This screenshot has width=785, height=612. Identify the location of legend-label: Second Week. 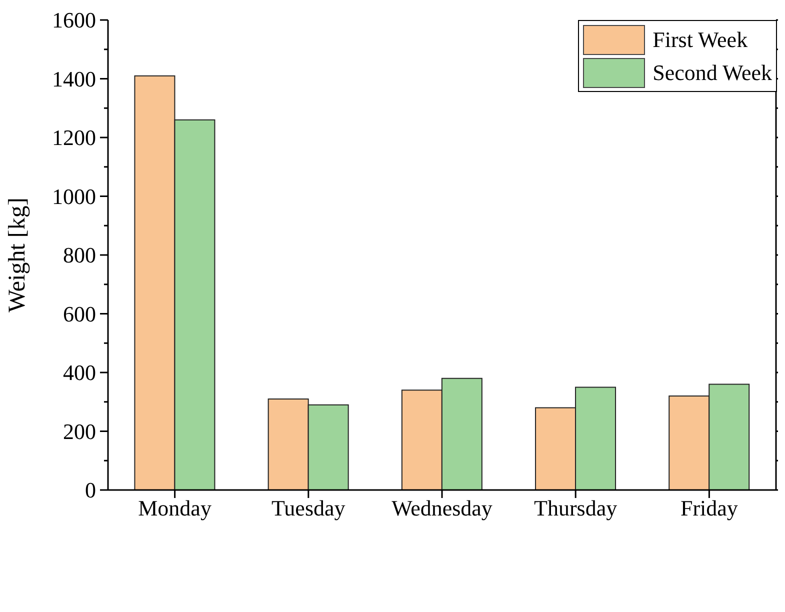
(712, 73).